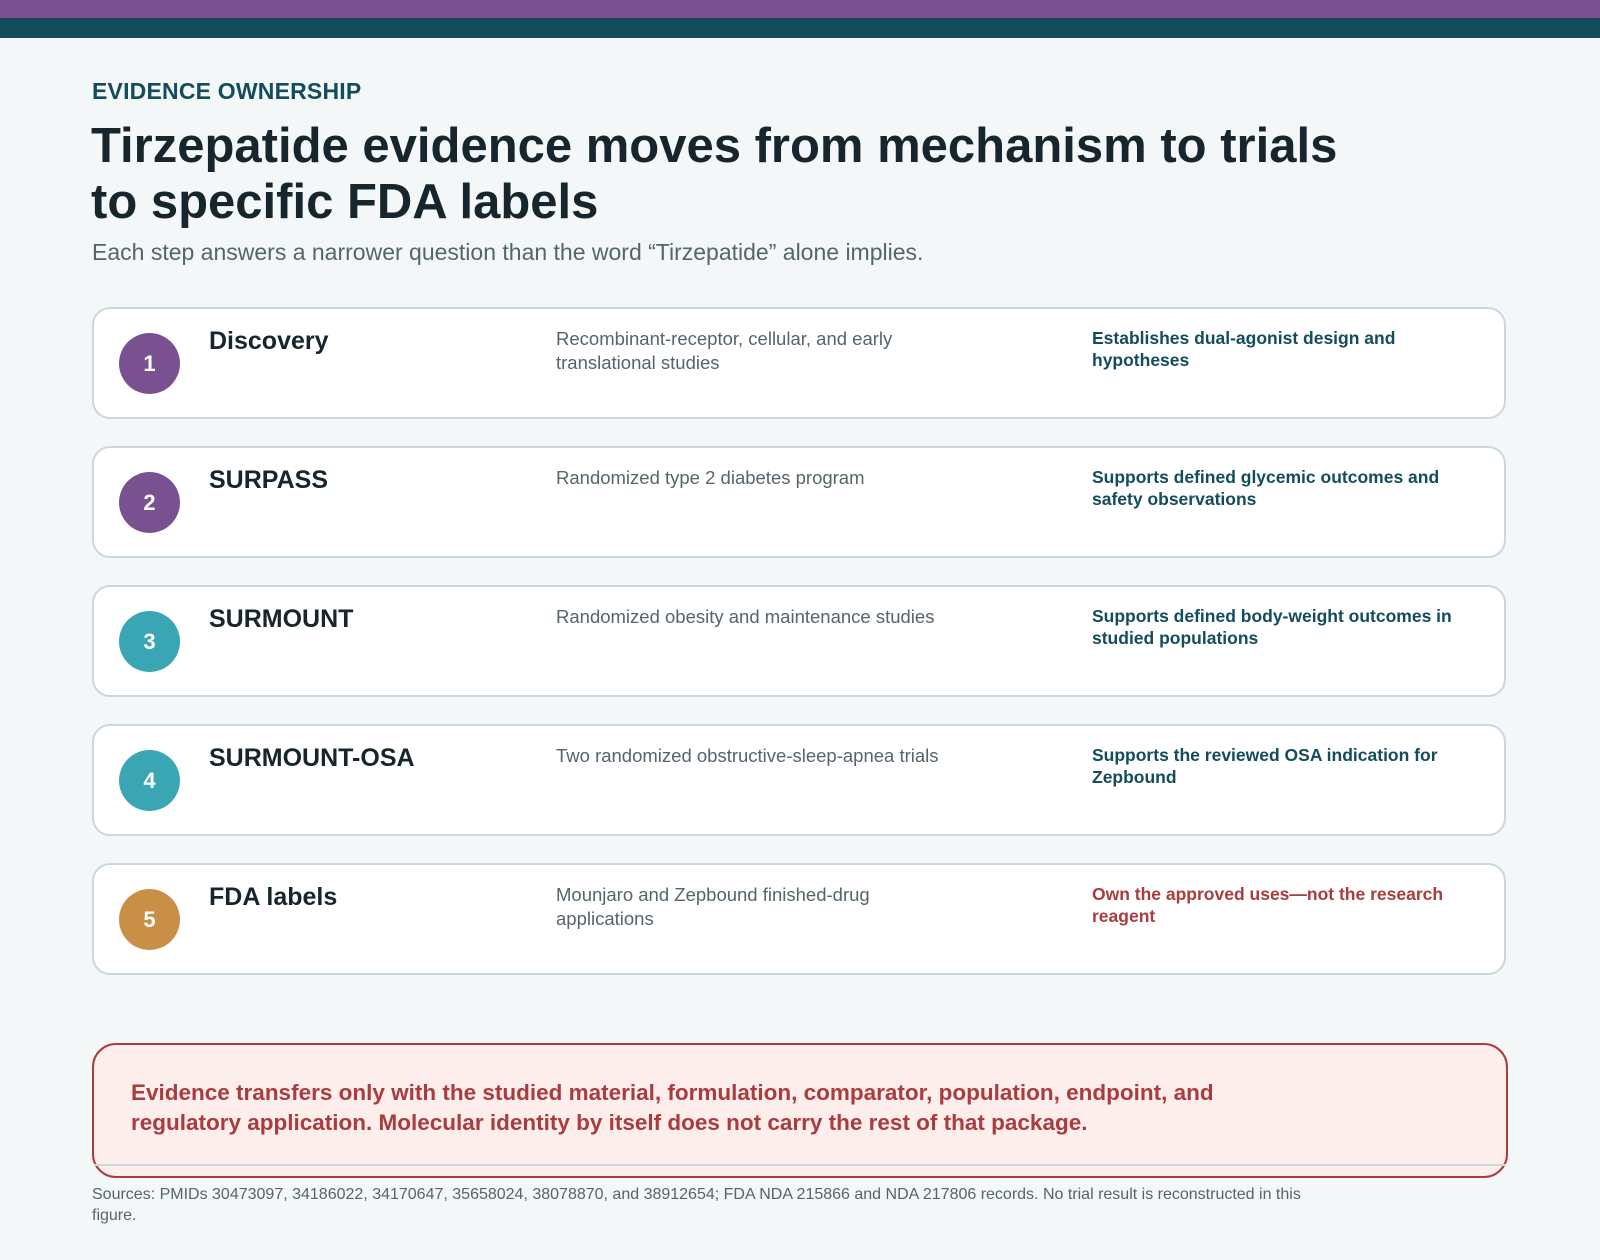  What do you see at coordinates (269, 480) in the screenshot?
I see `step-name: SURPASS` at bounding box center [269, 480].